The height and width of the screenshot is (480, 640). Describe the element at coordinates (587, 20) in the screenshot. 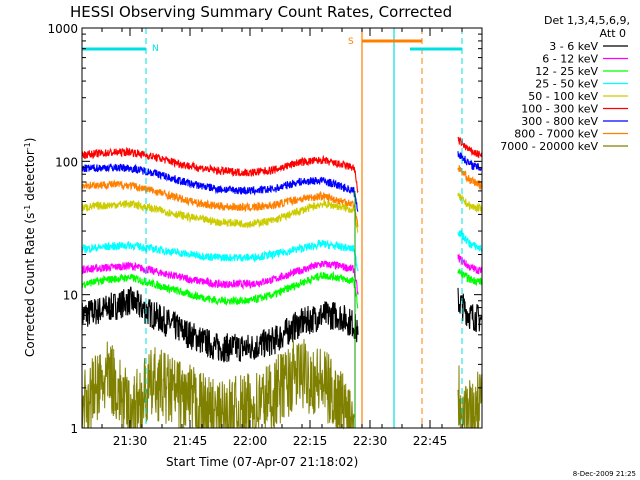

I see `legend-header-line1: Det 1,3,4,5,6,9,` at that location.